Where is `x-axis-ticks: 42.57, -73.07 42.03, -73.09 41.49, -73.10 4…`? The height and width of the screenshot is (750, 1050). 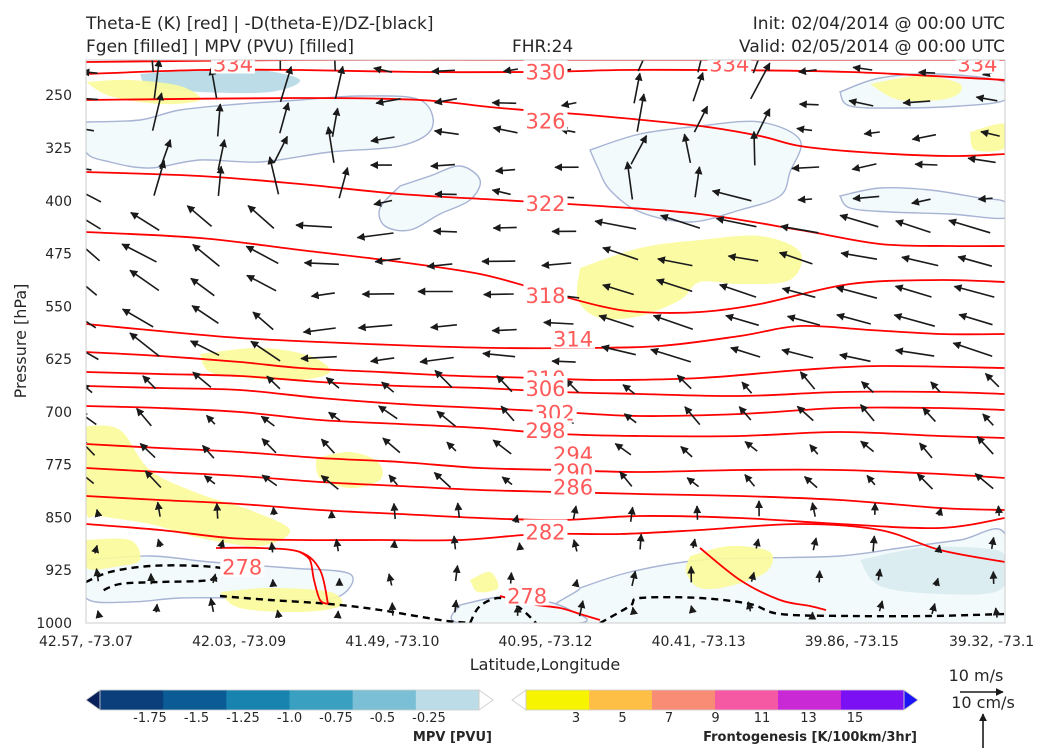 x-axis-ticks: 42.57, -73.07 42.03, -73.09 41.49, -73.10 4… is located at coordinates (536, 642).